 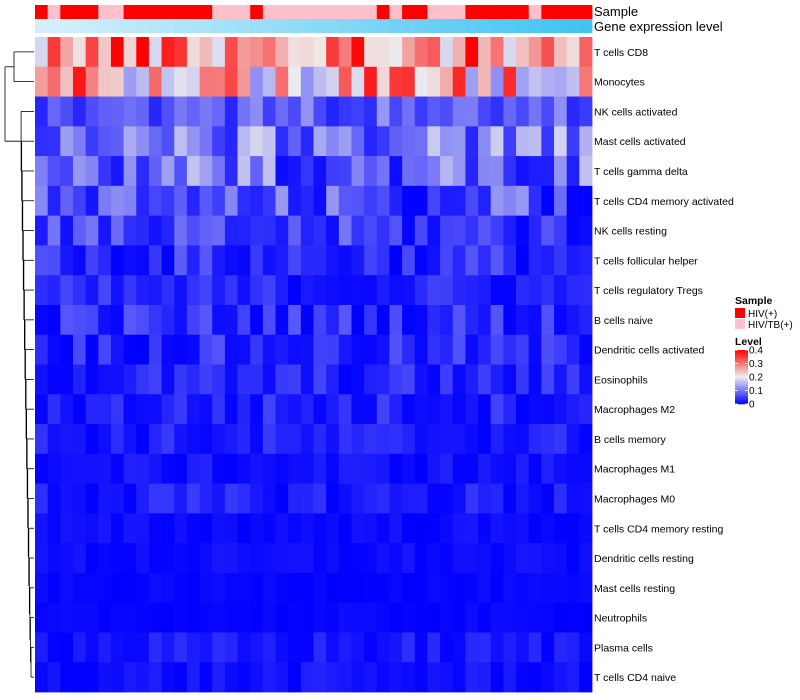 What do you see at coordinates (754, 301) in the screenshot?
I see `legend-sample-title: Sample` at bounding box center [754, 301].